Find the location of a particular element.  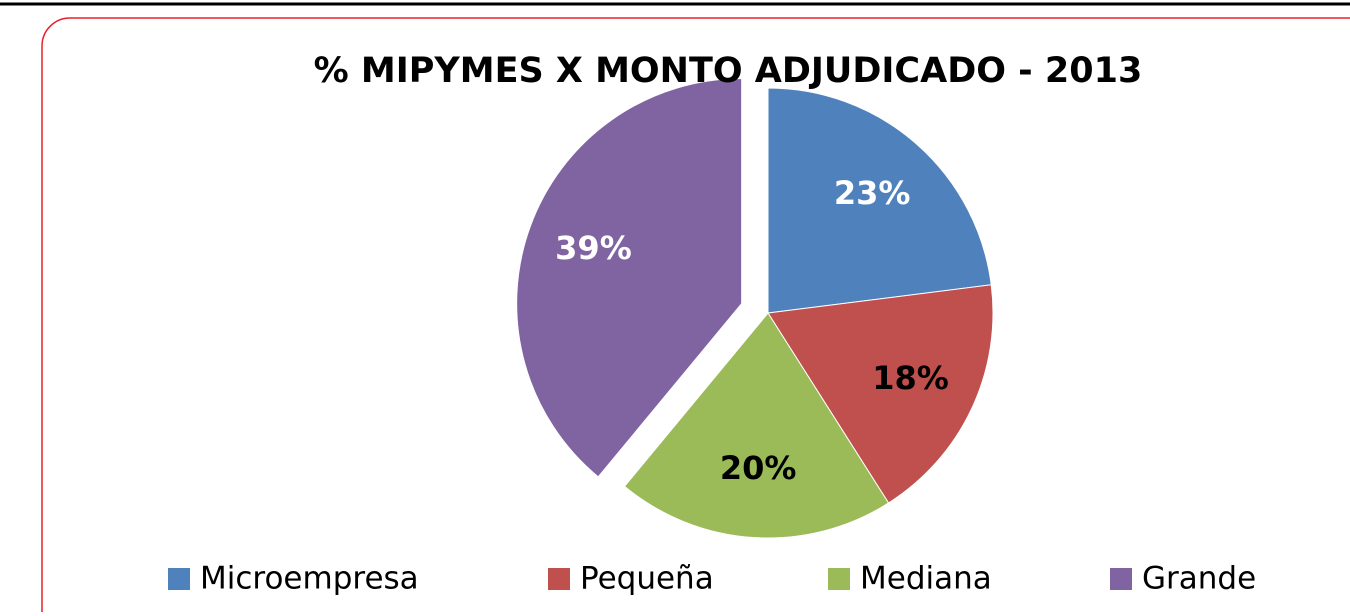

data-label: 23% is located at coordinates (872, 193).